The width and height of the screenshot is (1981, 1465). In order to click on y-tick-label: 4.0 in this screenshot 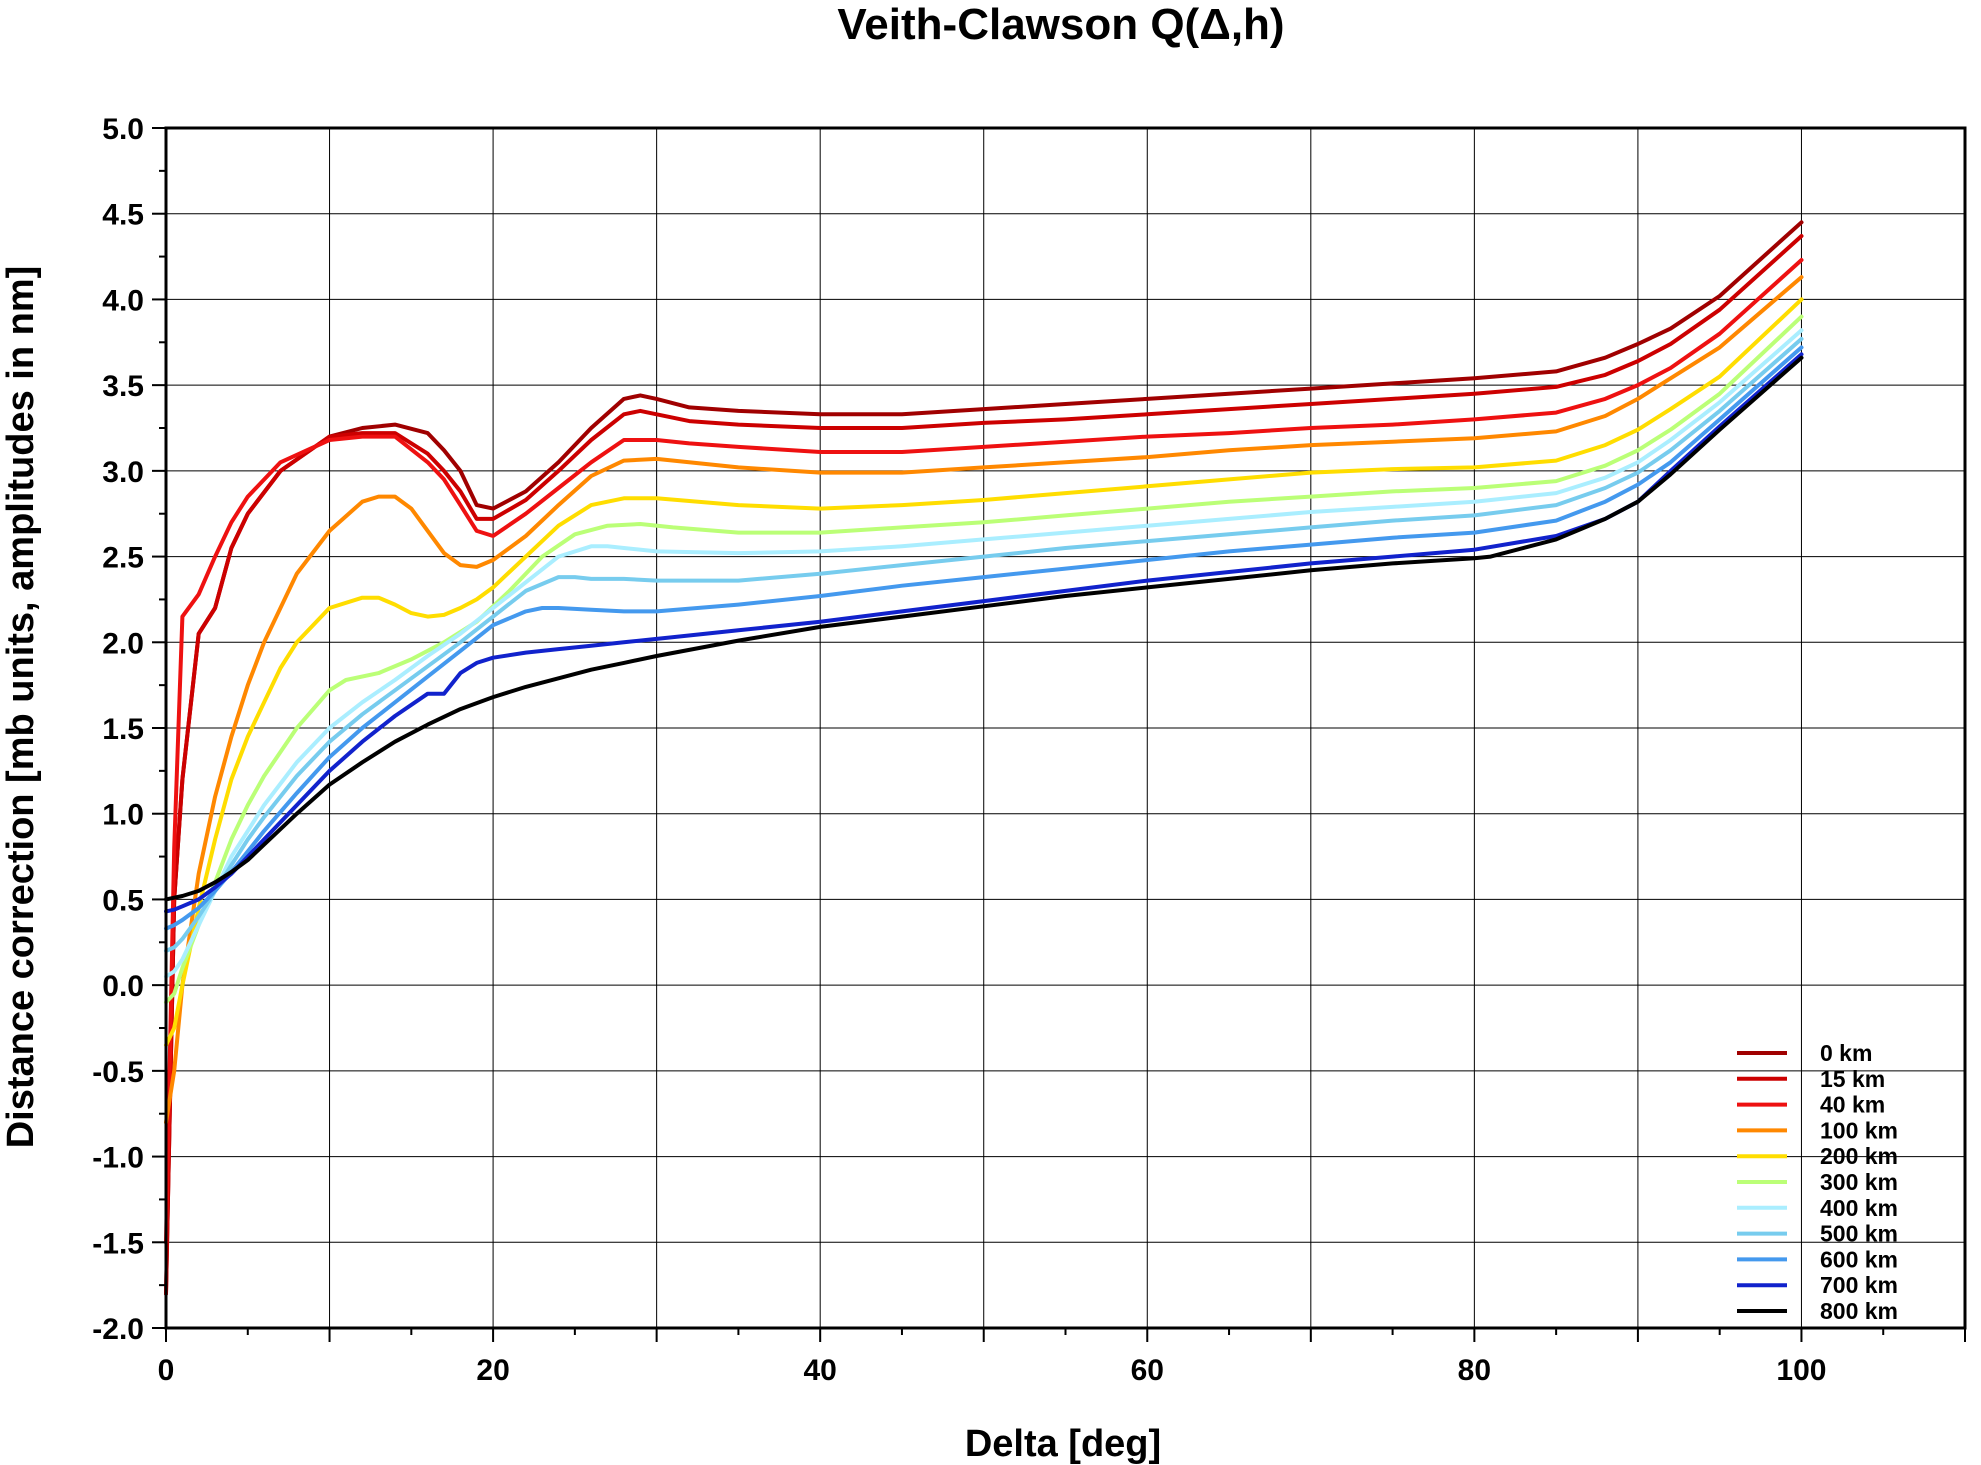, I will do `click(123, 300)`.